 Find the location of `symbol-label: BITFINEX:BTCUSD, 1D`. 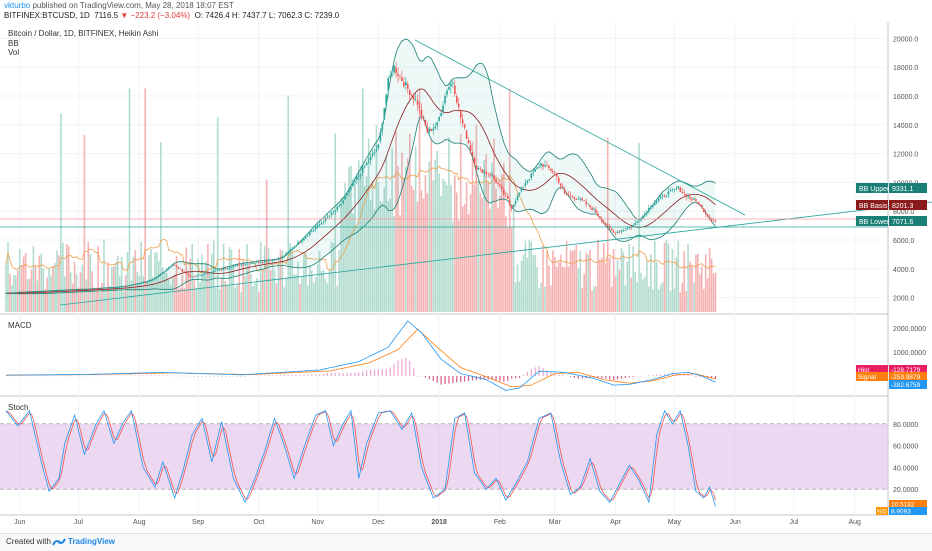

symbol-label: BITFINEX:BTCUSD, 1D is located at coordinates (47, 15).